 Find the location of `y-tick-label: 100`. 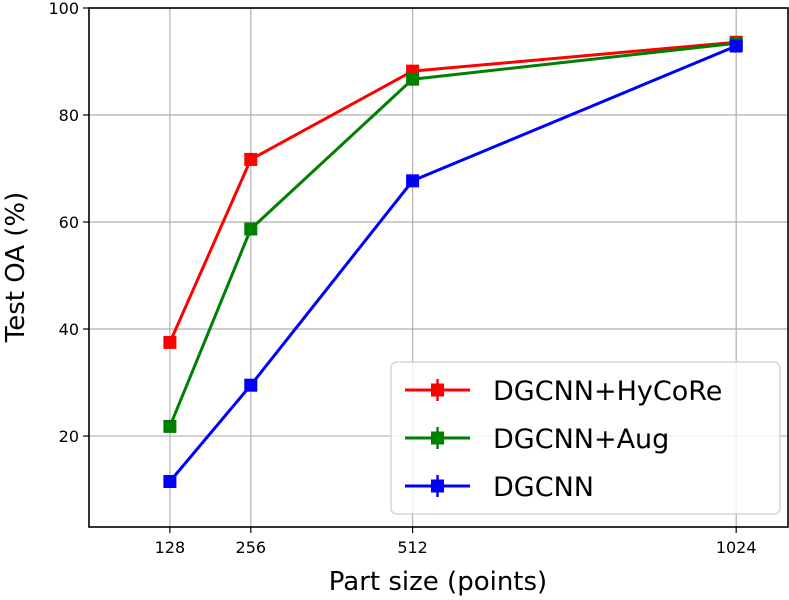

y-tick-label: 100 is located at coordinates (63, 9).